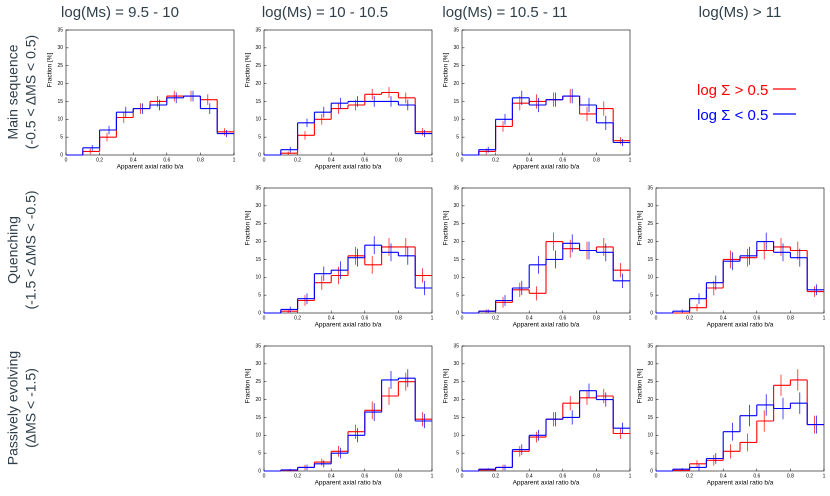  Describe the element at coordinates (13, 408) in the screenshot. I see `row-label: Passively evolving` at that location.